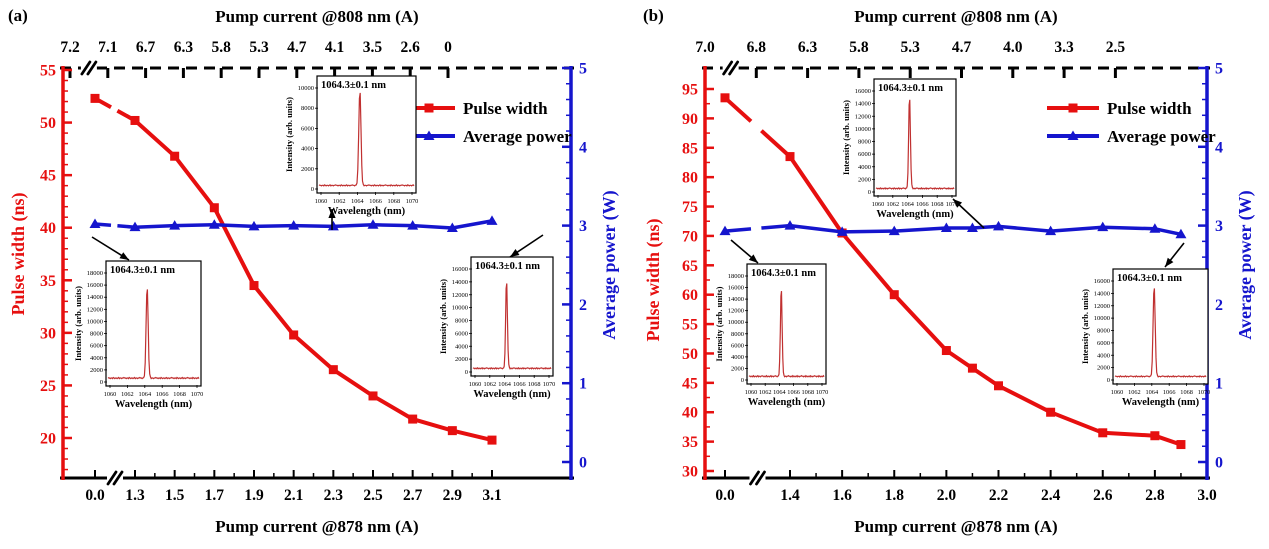 The image size is (1269, 549). I want to click on left-tick-label: 65, so click(690, 266).